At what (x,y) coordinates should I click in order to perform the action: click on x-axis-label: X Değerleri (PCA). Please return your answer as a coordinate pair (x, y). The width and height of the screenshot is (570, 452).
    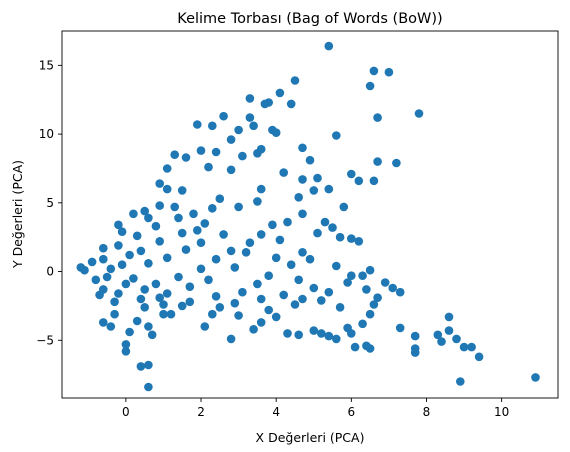
    Looking at the image, I should click on (310, 437).